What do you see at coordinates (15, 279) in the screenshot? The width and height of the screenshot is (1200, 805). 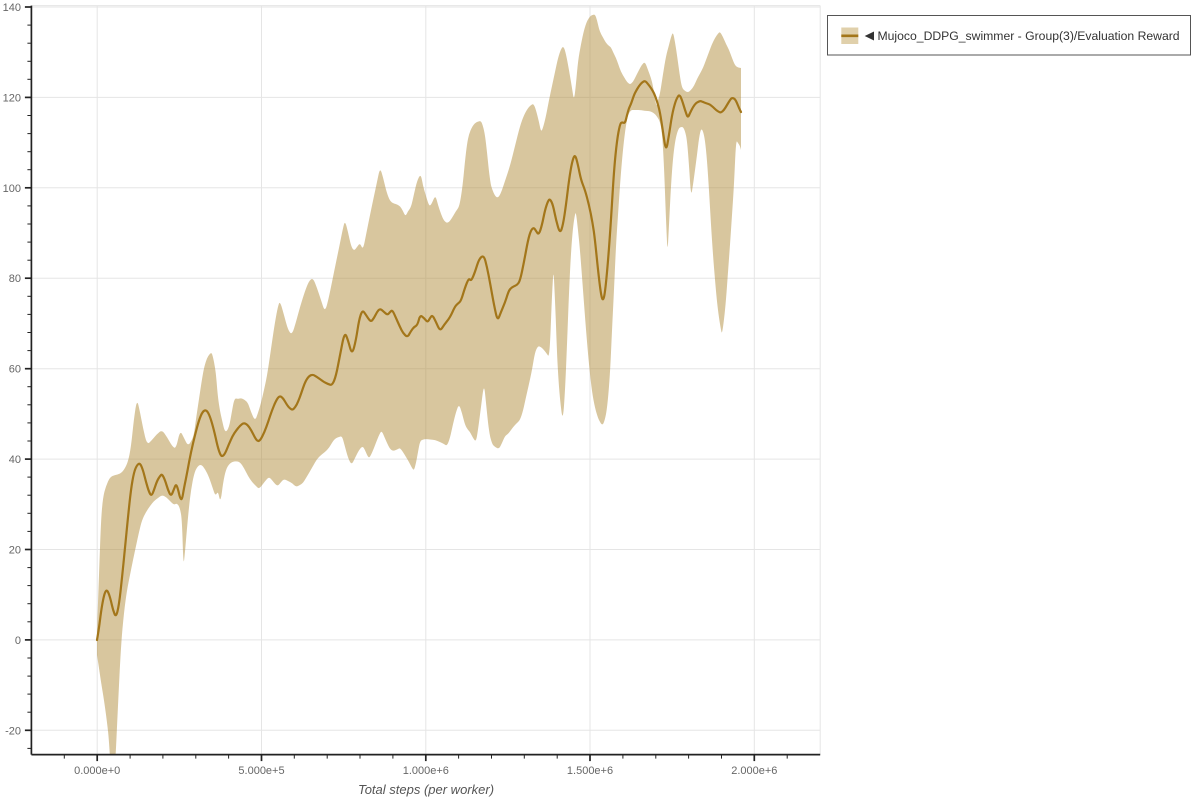 I see `svg-text: 80` at bounding box center [15, 279].